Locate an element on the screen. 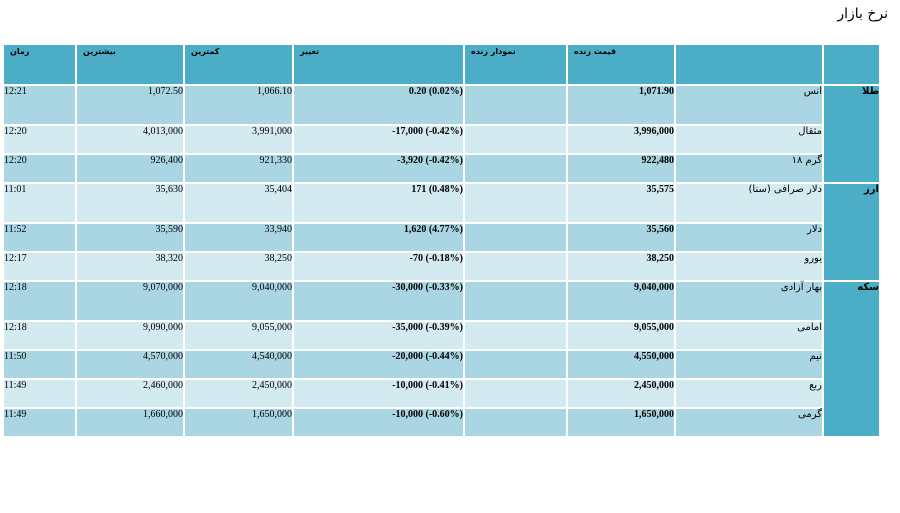  name-cell: گرمی is located at coordinates (749, 422).